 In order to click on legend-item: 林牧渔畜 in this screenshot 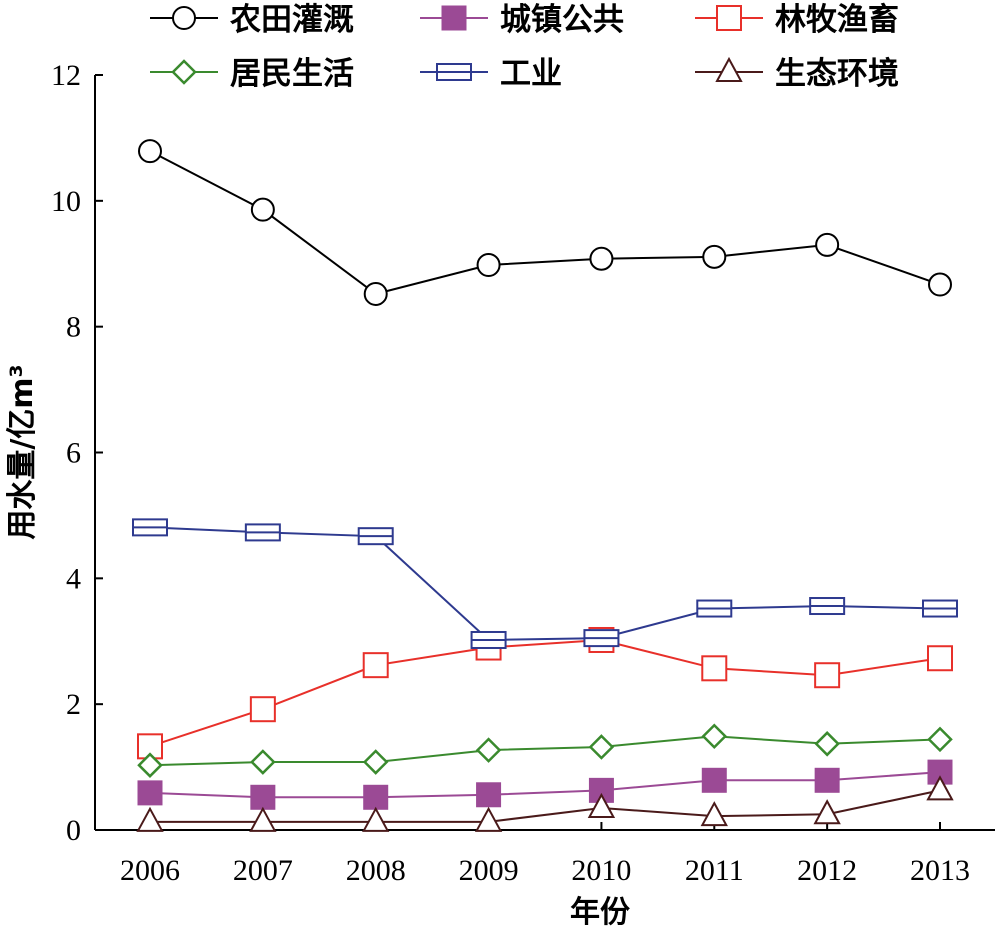, I will do `click(797, 20)`.